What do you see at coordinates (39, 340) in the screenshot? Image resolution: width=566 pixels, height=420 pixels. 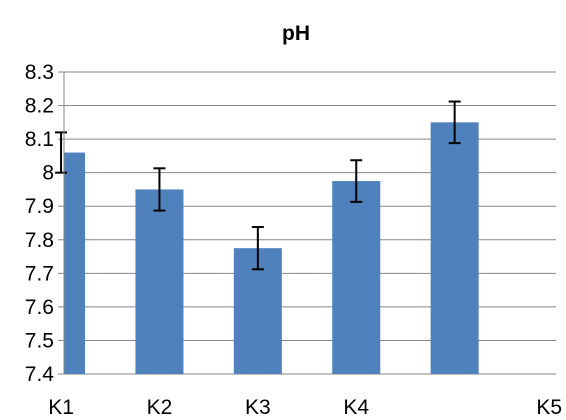 I see `y-tick-label: 7.5` at bounding box center [39, 340].